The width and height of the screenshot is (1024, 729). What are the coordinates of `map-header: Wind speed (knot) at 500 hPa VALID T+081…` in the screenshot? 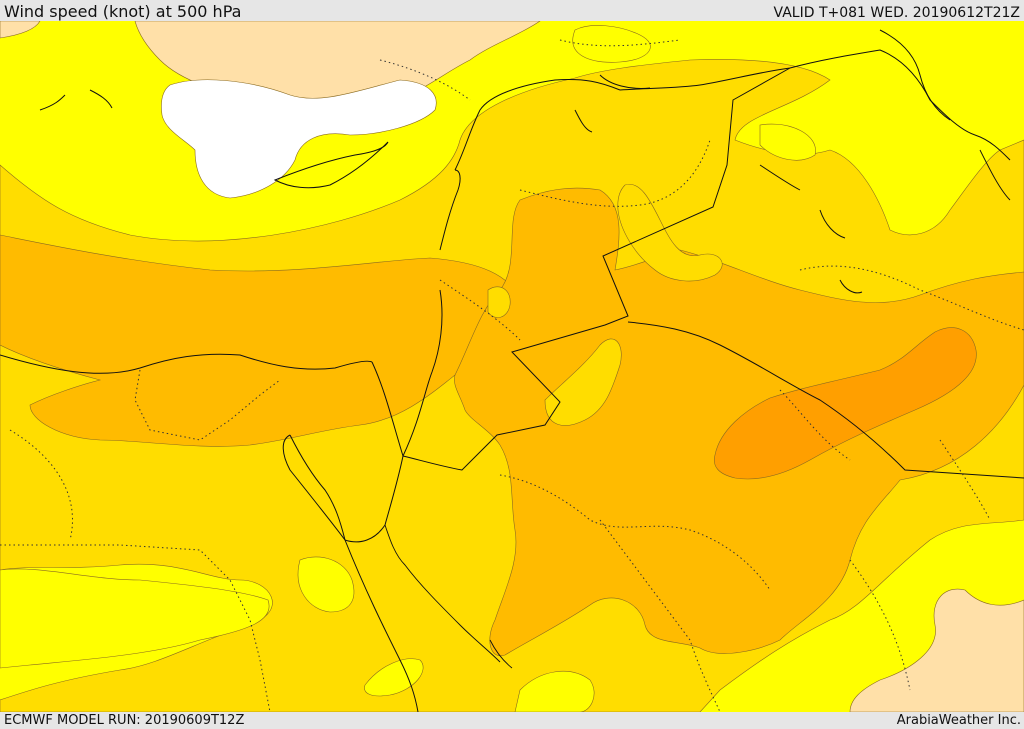 It's located at (512, 10).